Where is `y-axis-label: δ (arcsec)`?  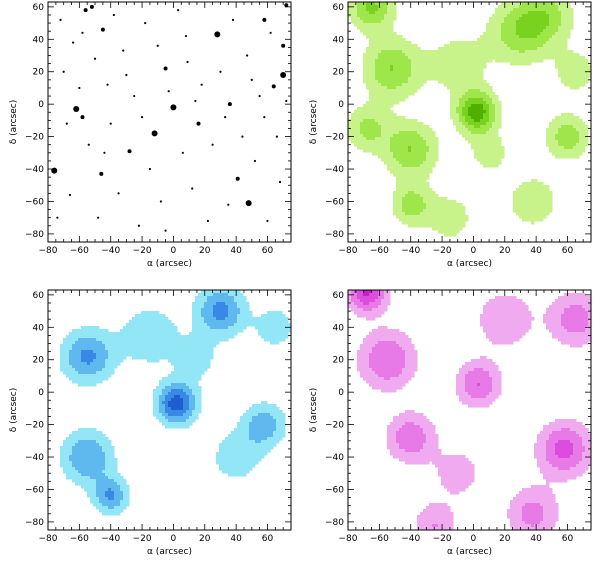
y-axis-label: δ (arcsec) is located at coordinates (14, 122).